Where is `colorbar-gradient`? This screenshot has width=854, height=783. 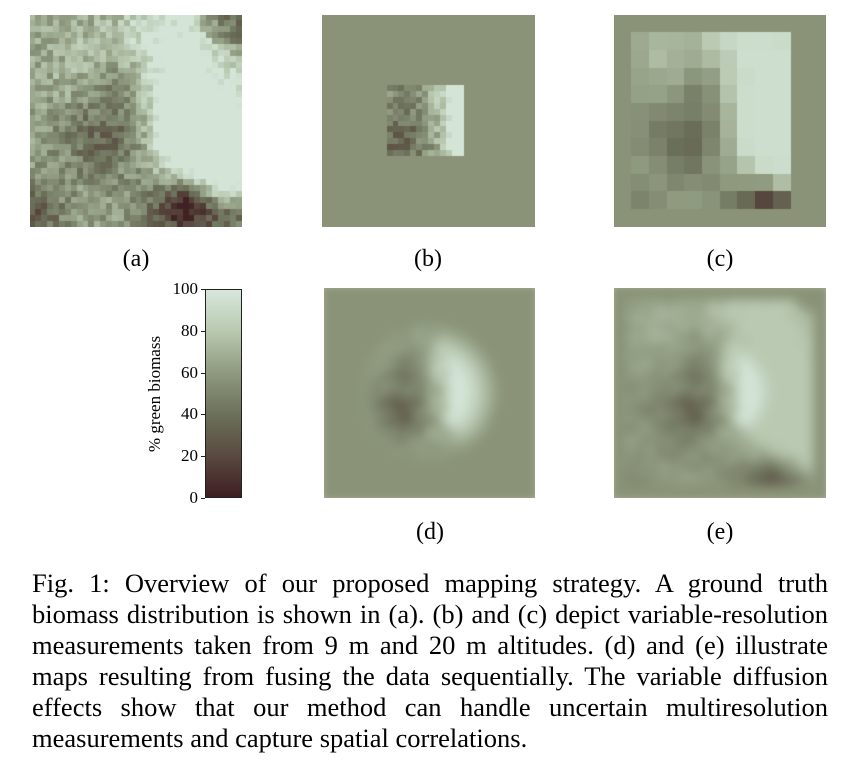 colorbar-gradient is located at coordinates (223, 393).